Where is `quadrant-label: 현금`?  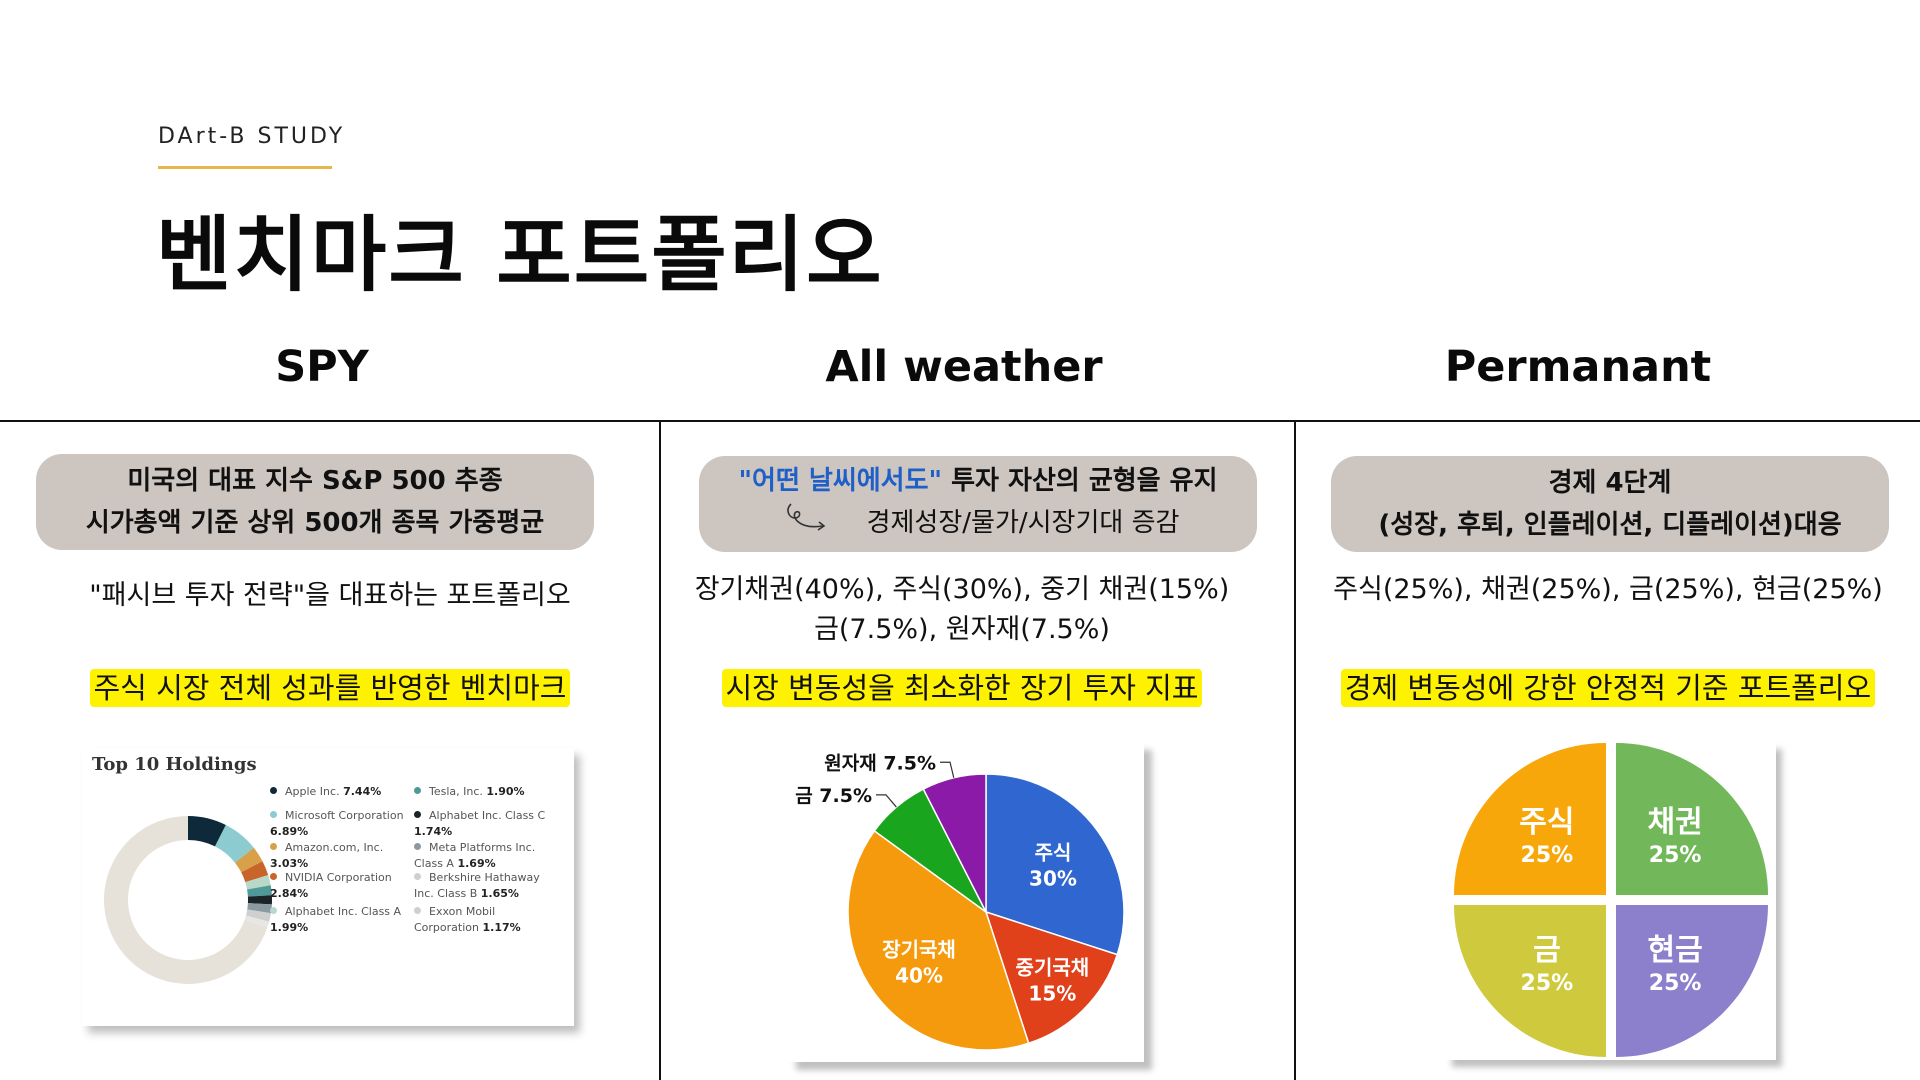
quadrant-label: 현금 is located at coordinates (1675, 950).